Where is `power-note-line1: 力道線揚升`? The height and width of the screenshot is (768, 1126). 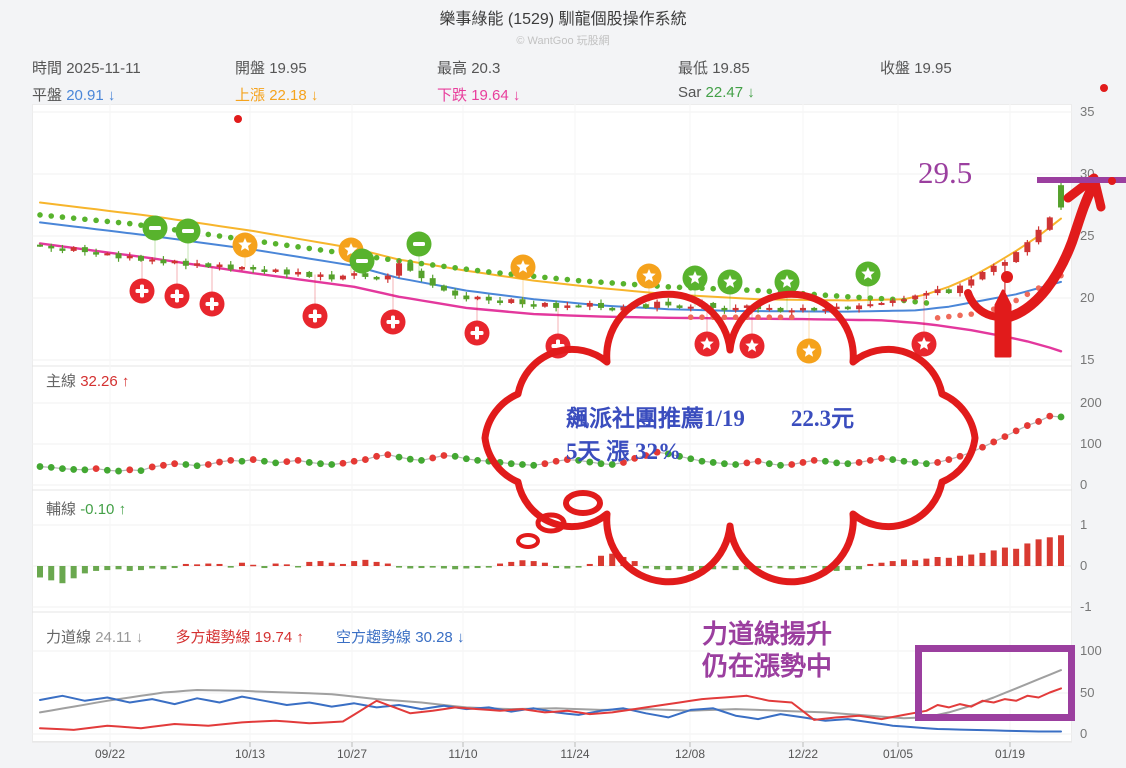 power-note-line1: 力道線揚升 is located at coordinates (767, 634).